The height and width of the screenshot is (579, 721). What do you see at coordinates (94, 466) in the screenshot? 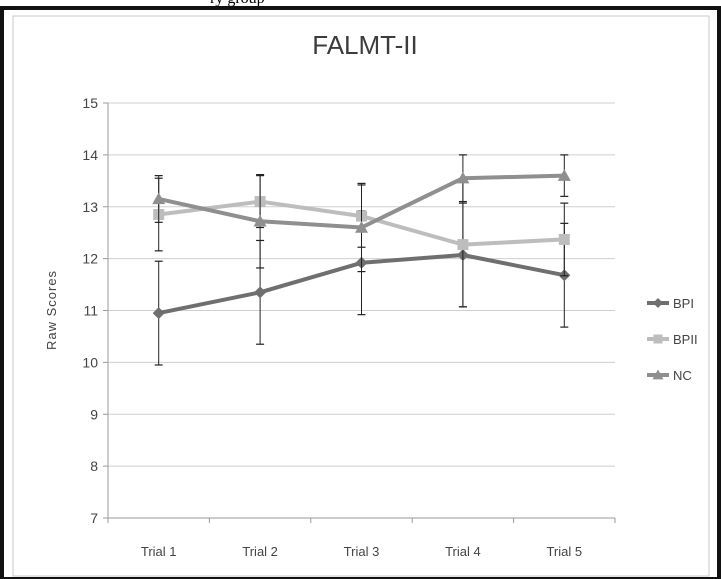
I see `y-tick-label: 8` at bounding box center [94, 466].